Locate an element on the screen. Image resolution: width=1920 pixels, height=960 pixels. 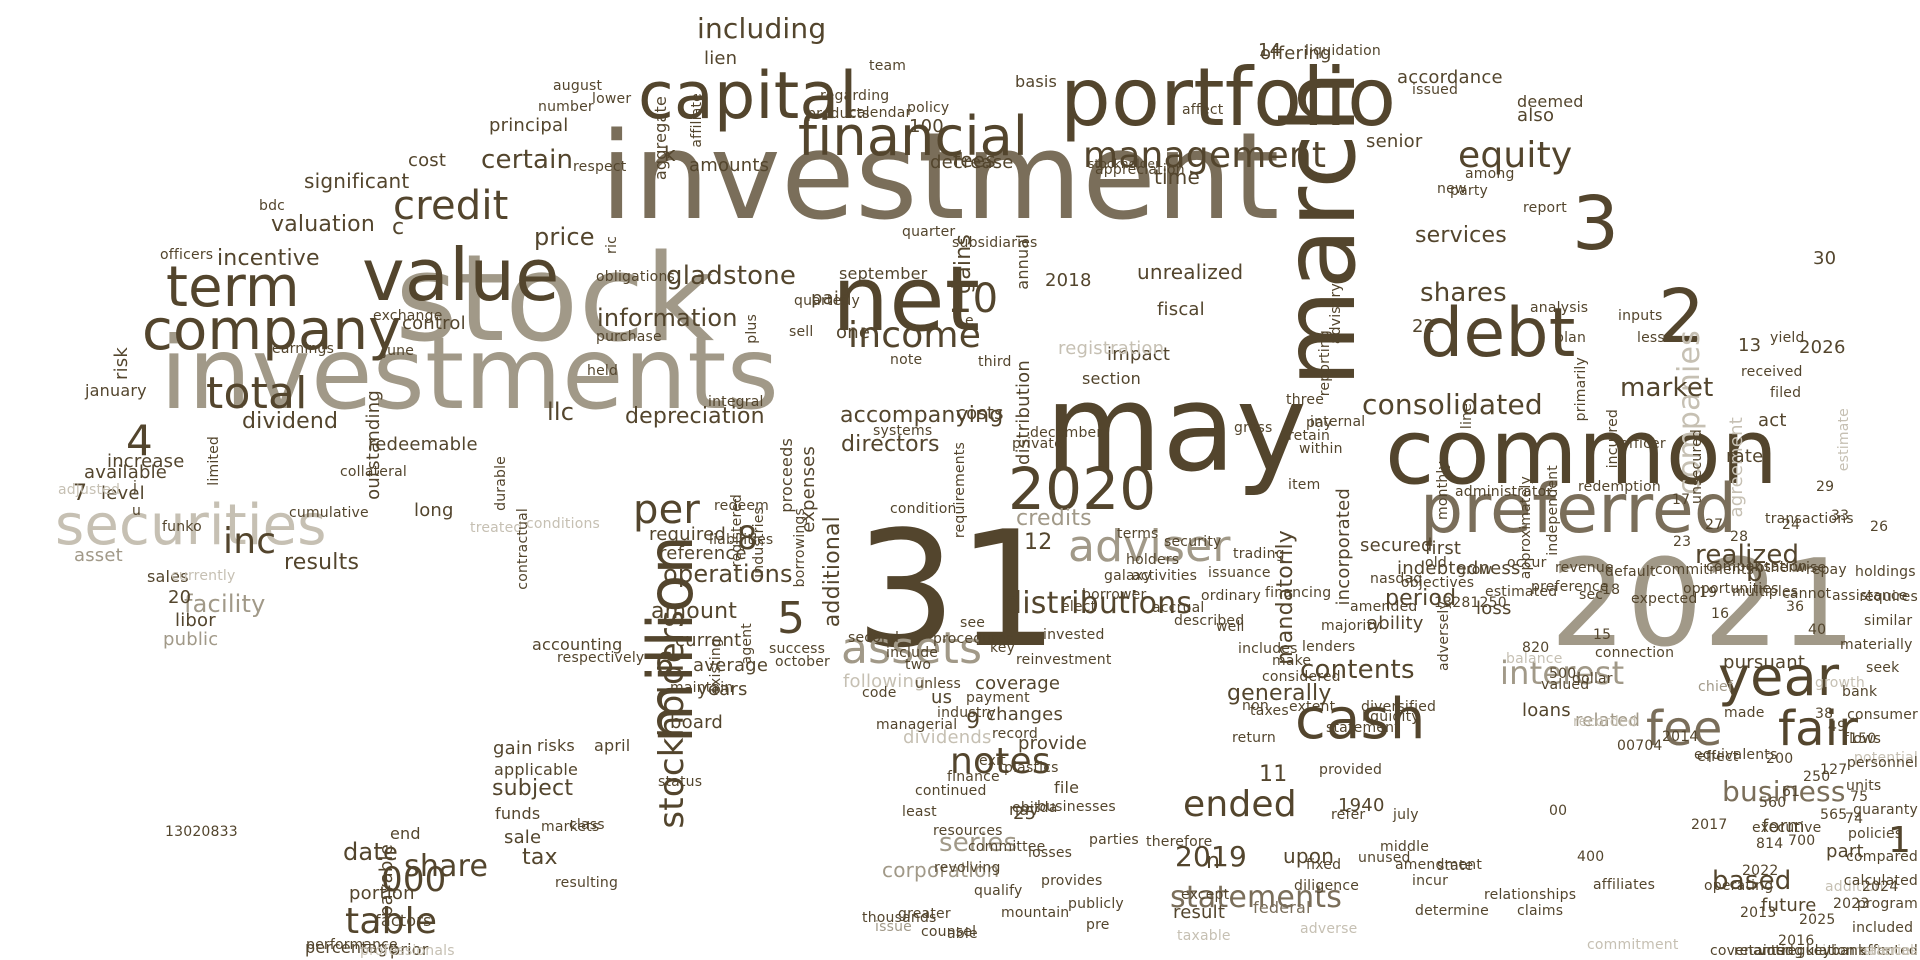
cloud-word-status: status is located at coordinates (680, 782).